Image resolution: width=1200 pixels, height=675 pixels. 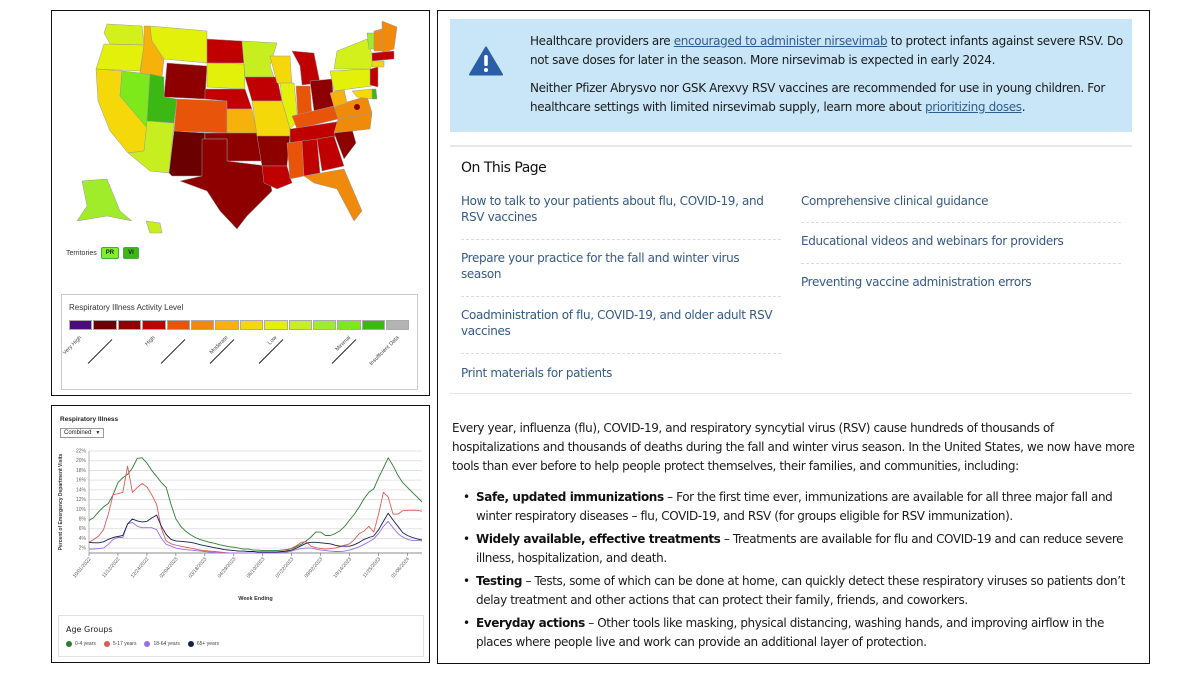 I want to click on state-ak, so click(x=104, y=200).